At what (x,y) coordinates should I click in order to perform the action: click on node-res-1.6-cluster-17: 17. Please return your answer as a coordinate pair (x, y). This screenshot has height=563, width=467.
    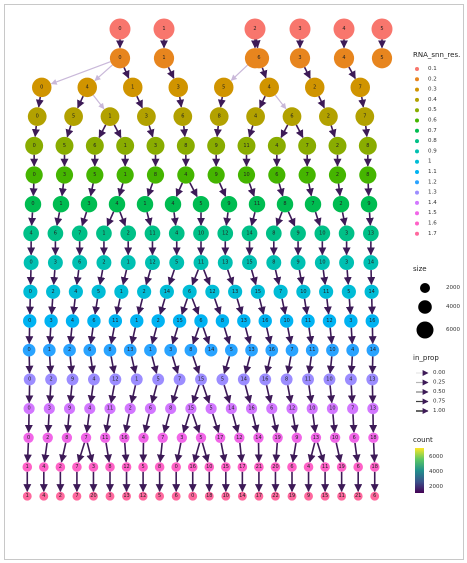
    Looking at the image, I should click on (242, 467).